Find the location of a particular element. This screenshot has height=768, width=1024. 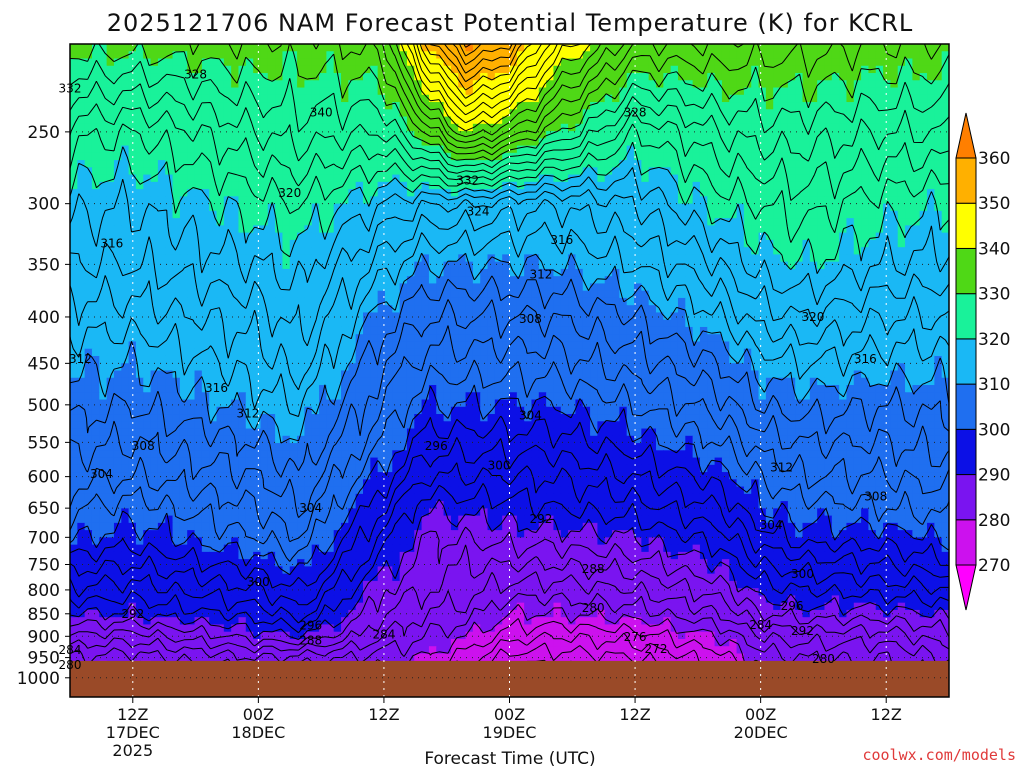

ground-fill is located at coordinates (509, 678).